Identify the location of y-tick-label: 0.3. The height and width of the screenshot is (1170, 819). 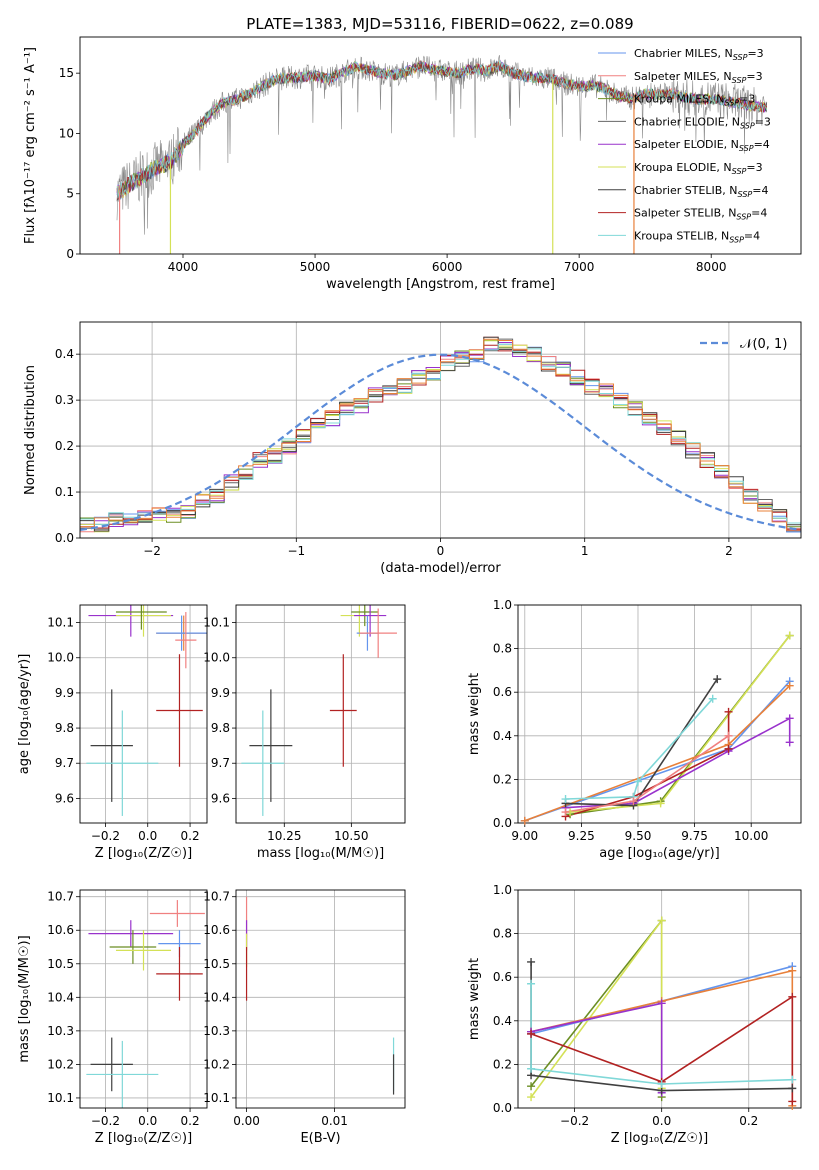
(64, 400).